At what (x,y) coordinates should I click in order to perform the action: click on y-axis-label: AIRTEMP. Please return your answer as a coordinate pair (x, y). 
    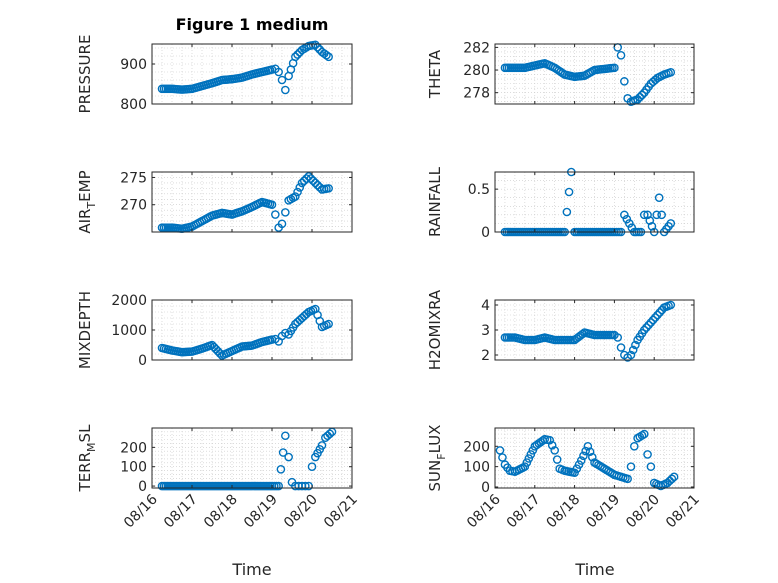
    Looking at the image, I should click on (87, 201).